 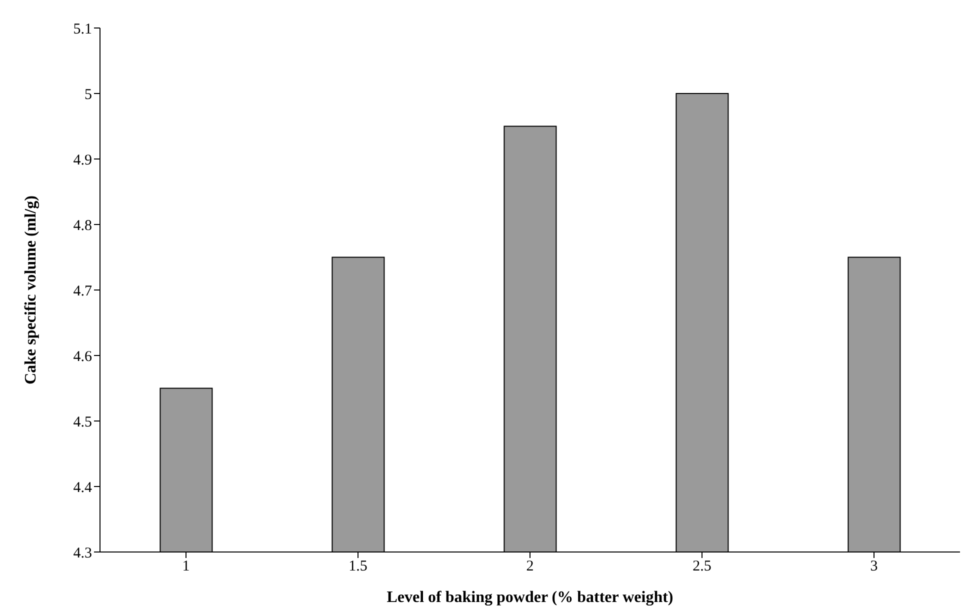 What do you see at coordinates (82, 488) in the screenshot?
I see `y-tick-label: 4.4` at bounding box center [82, 488].